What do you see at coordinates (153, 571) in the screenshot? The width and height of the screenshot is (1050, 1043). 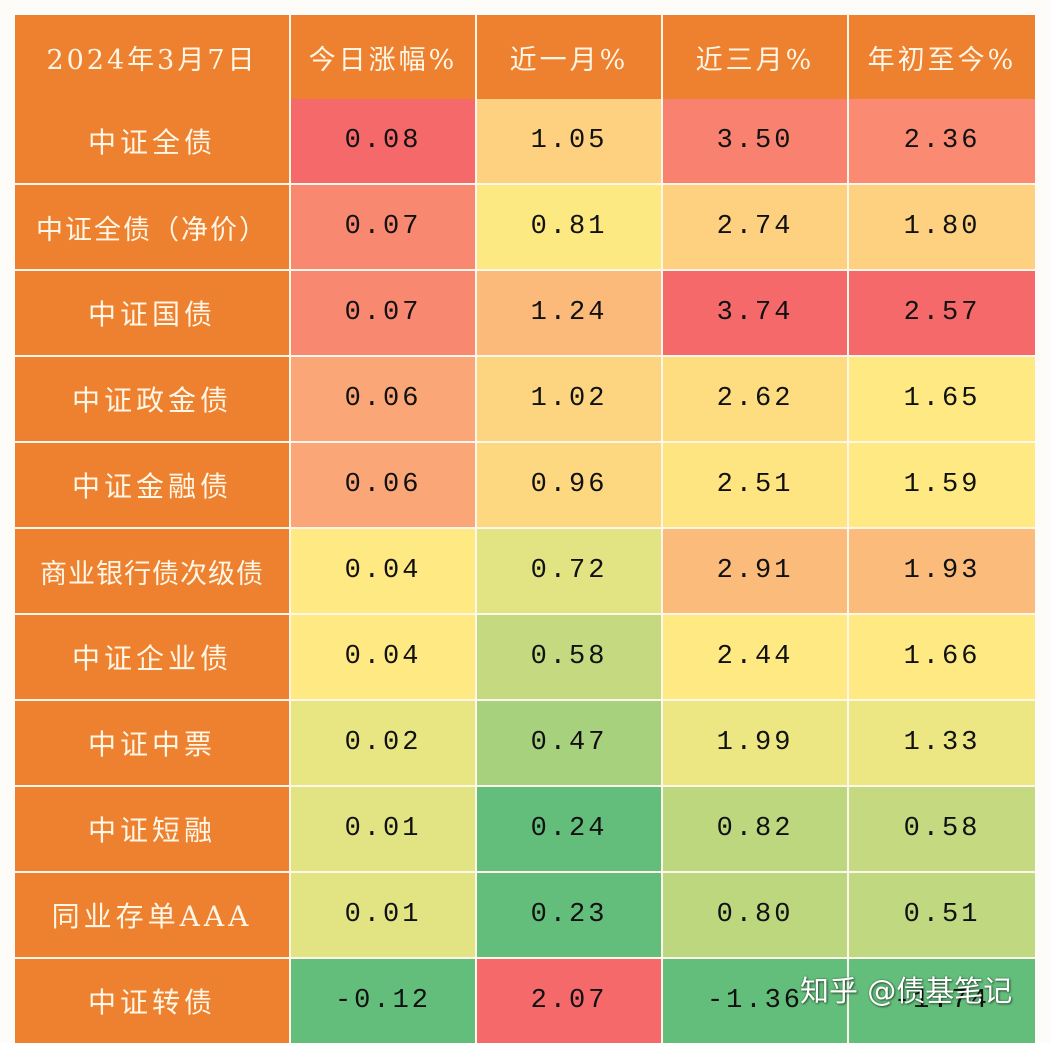 I see `row-label: 商业银行债次级债` at bounding box center [153, 571].